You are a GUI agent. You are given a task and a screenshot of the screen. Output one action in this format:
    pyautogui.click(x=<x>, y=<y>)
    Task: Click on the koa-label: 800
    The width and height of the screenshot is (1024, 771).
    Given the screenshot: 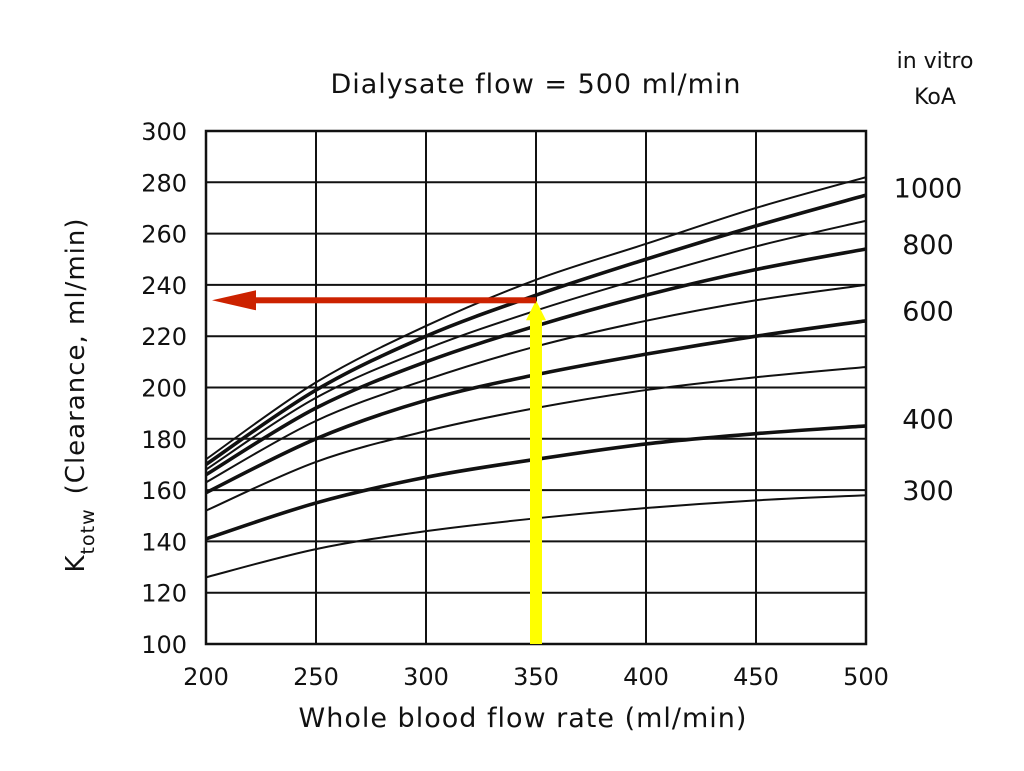 What is the action you would take?
    pyautogui.click(x=928, y=245)
    